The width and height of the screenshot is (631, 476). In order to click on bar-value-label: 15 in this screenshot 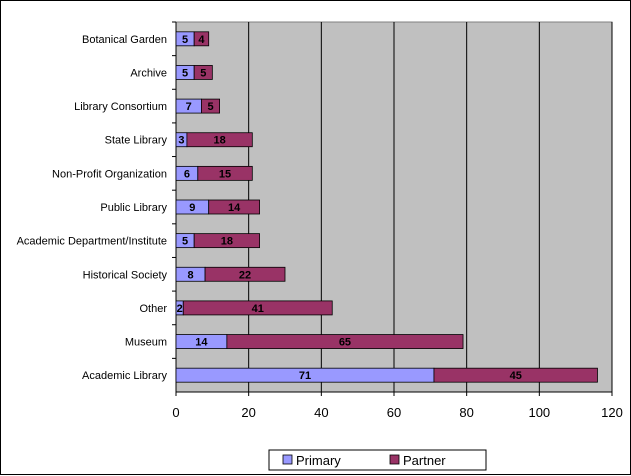, I will do `click(225, 174)`.